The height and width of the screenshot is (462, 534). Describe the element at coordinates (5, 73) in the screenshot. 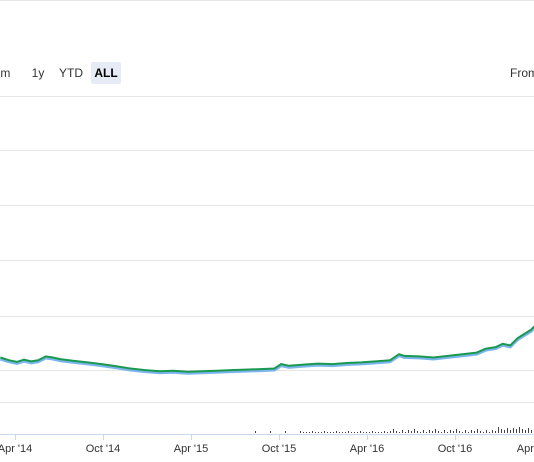

I see `range-button-6m: 6m` at that location.